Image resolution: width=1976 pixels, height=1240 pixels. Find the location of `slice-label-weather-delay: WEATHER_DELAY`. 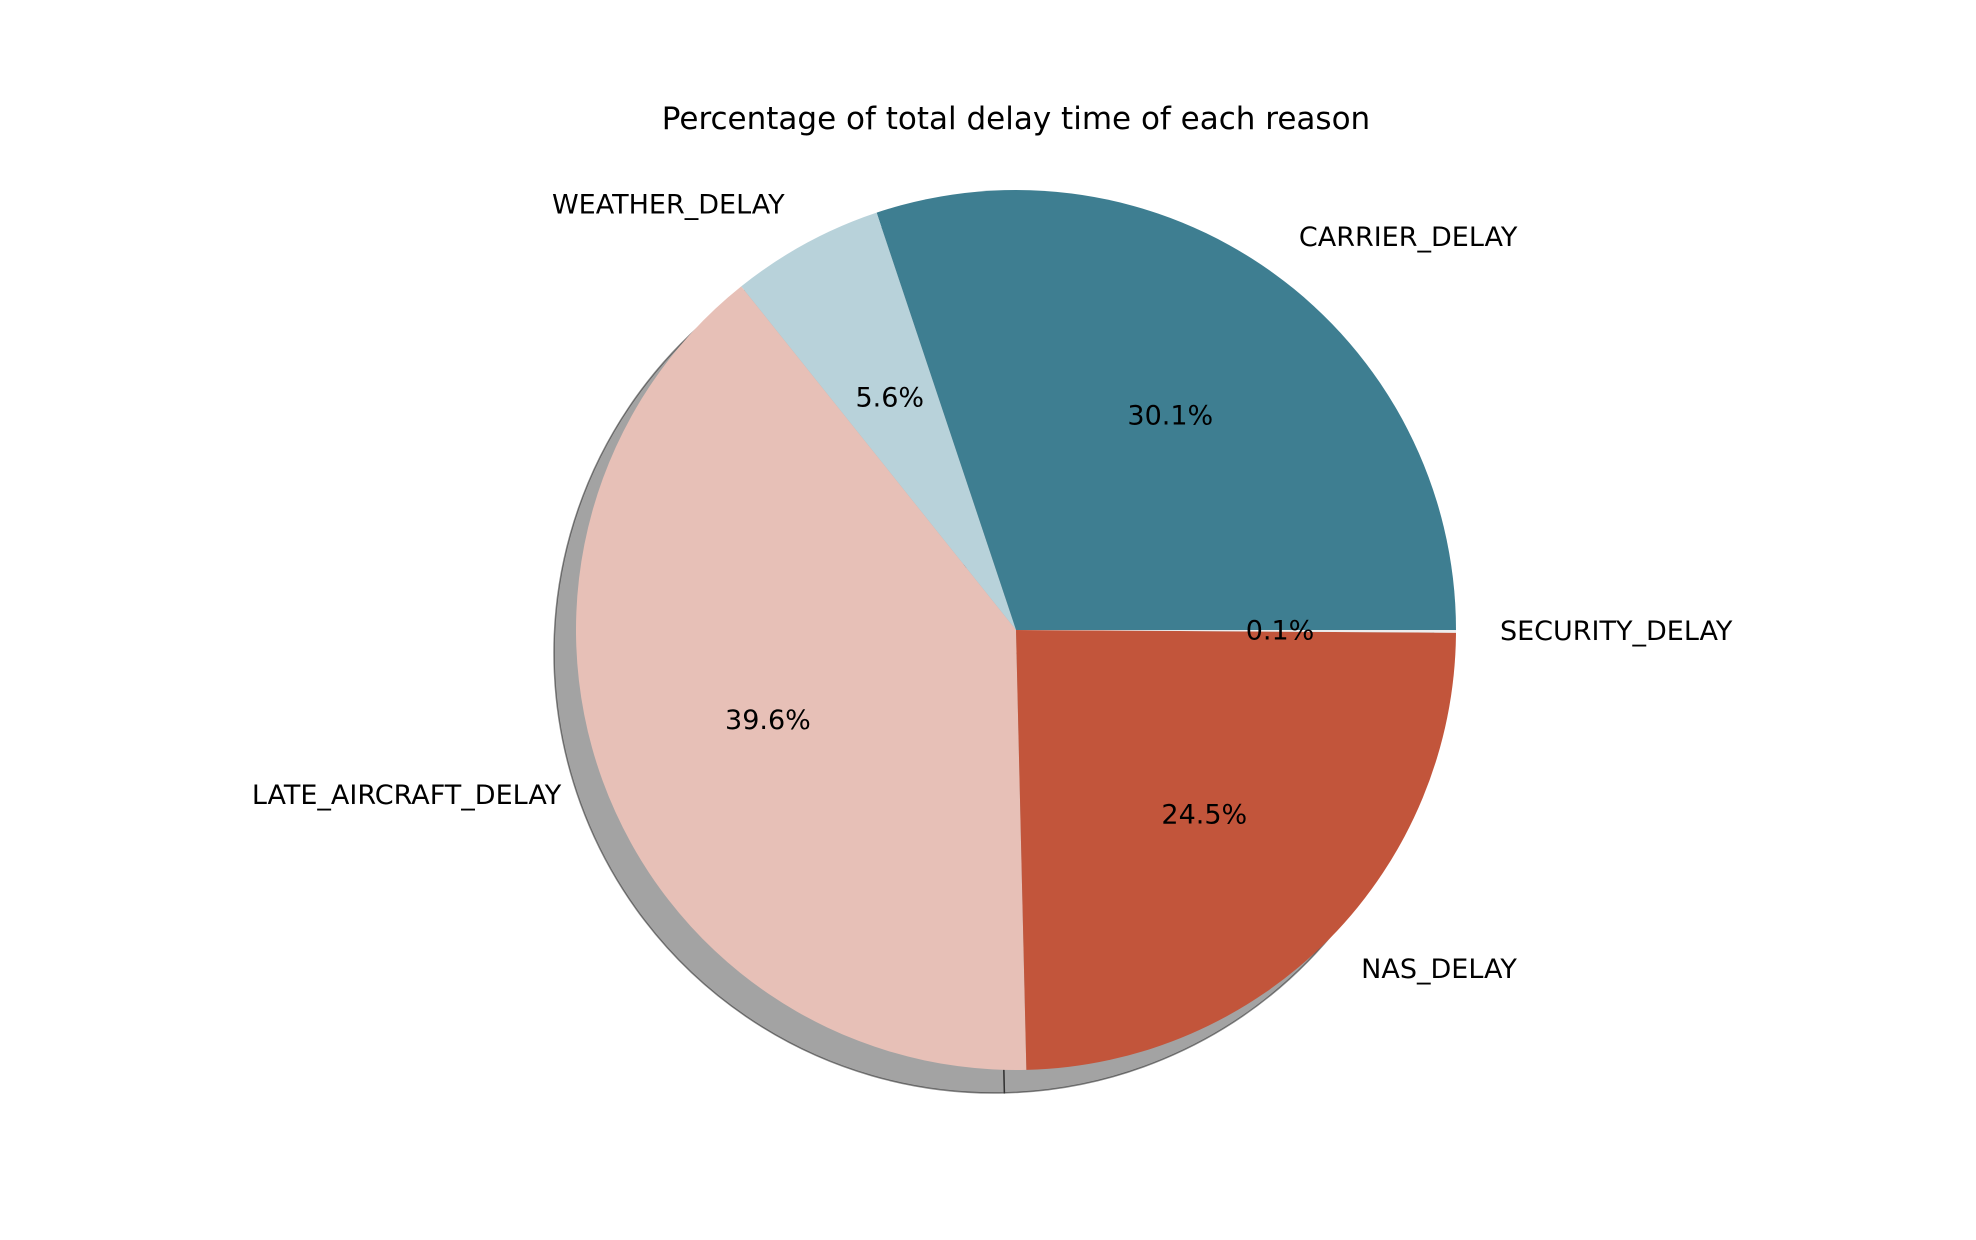

slice-label-weather-delay: WEATHER_DELAY is located at coordinates (668, 204).